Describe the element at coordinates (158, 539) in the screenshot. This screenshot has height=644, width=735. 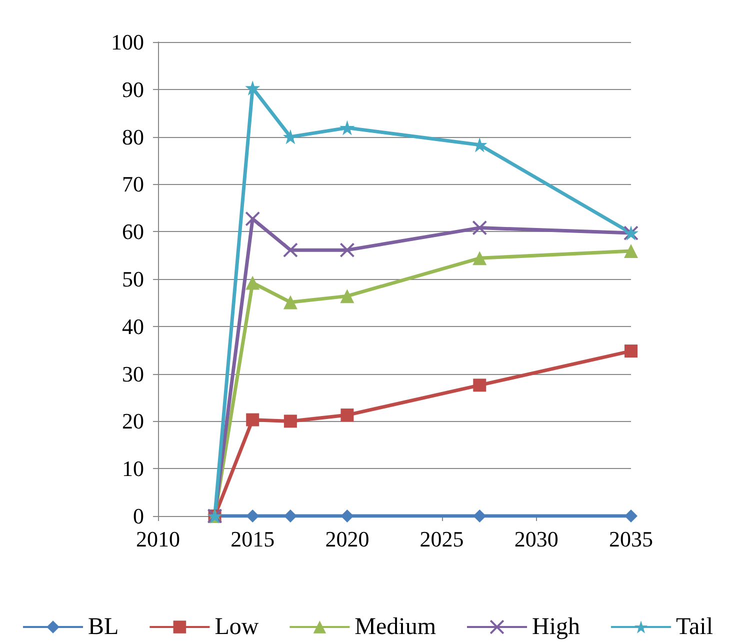
I see `x-tick-label: 2010` at that location.